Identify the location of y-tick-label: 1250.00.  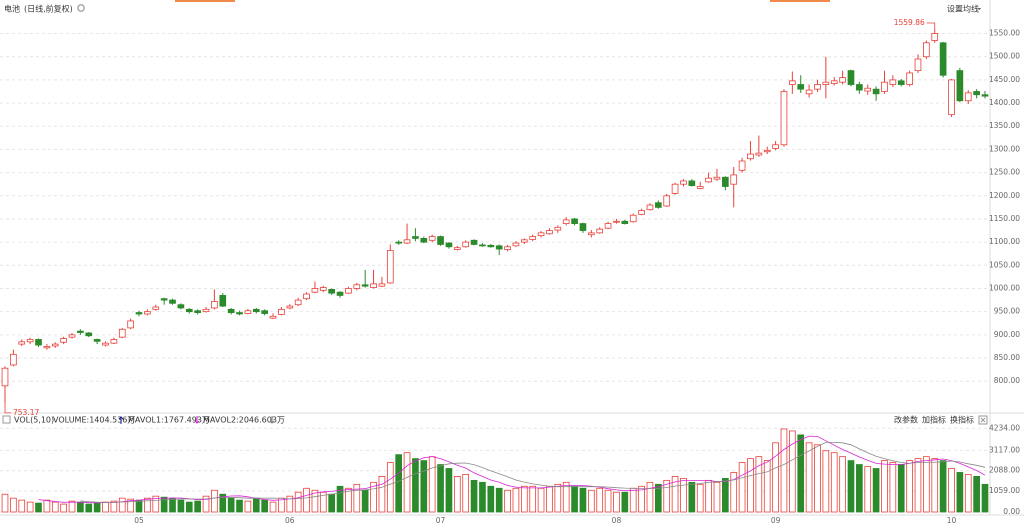
(1004, 172).